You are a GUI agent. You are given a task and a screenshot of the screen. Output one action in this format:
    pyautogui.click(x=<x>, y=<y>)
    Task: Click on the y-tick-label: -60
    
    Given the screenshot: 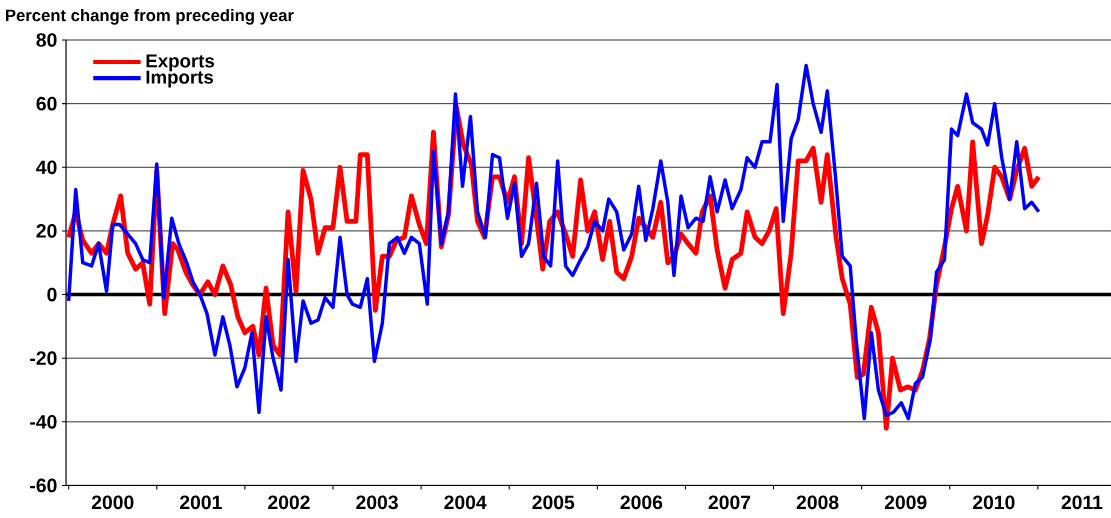 What is the action you would take?
    pyautogui.click(x=43, y=485)
    